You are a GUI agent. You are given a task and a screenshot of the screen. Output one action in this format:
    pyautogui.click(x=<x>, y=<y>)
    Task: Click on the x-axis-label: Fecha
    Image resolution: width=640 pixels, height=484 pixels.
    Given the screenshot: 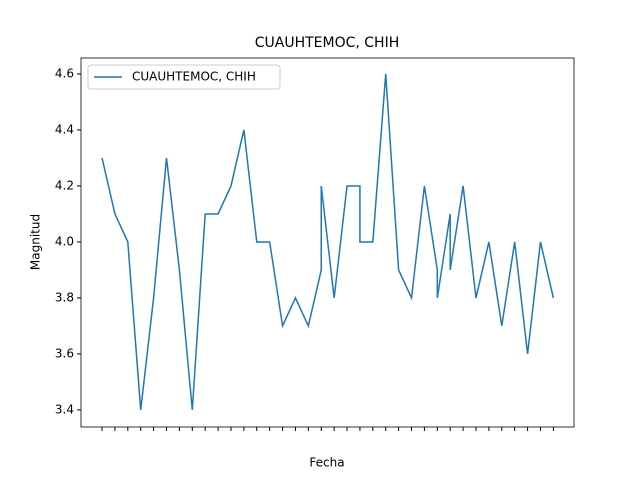 What is the action you would take?
    pyautogui.click(x=326, y=463)
    